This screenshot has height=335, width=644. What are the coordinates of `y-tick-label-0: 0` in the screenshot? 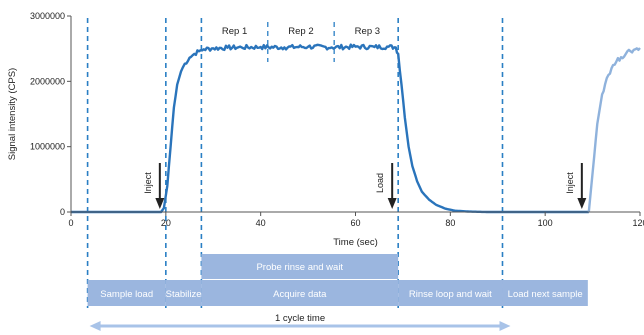 It's located at (62, 212).